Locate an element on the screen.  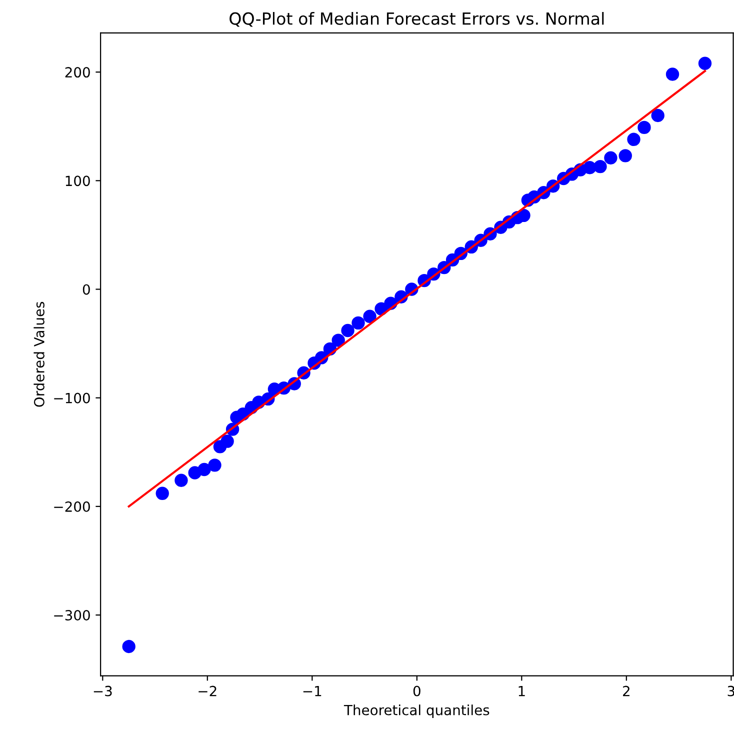
y-tick-label: −100 is located at coordinates (72, 398).